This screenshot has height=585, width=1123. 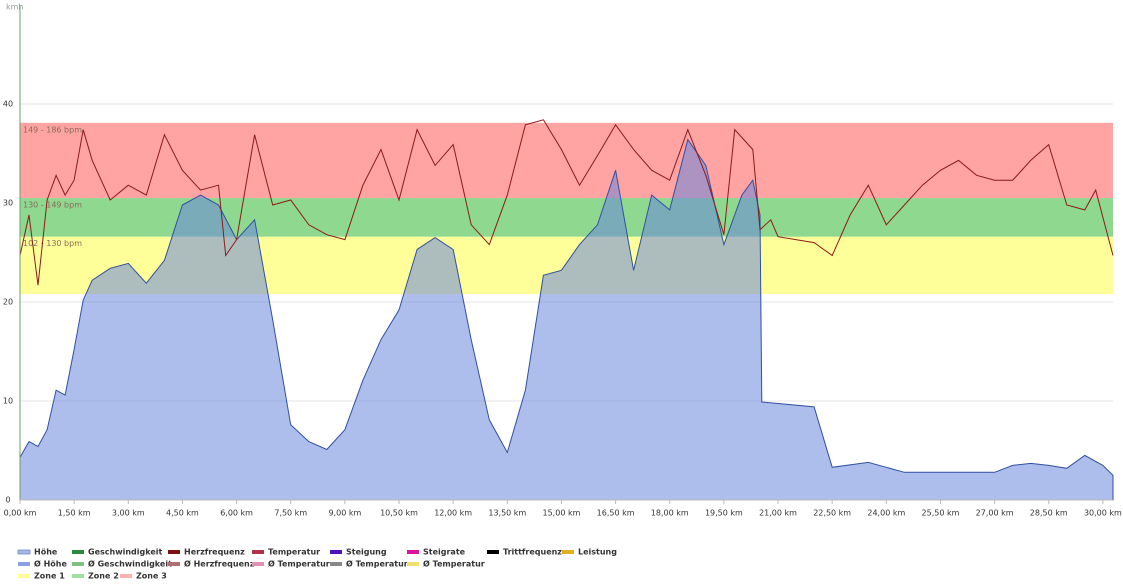 I want to click on x-tick-label: 30,00 km, so click(x=1103, y=513).